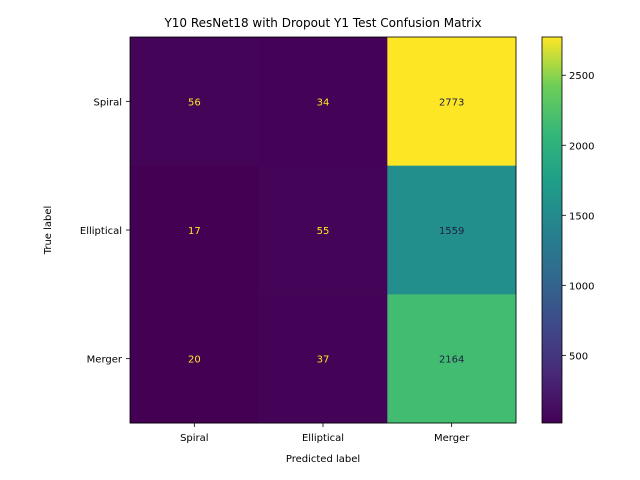  I want to click on cell-value-label: 55, so click(323, 231).